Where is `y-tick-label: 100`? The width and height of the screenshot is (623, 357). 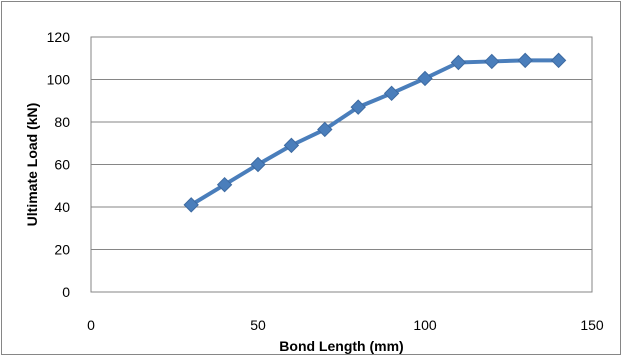
y-tick-label: 100 is located at coordinates (59, 80).